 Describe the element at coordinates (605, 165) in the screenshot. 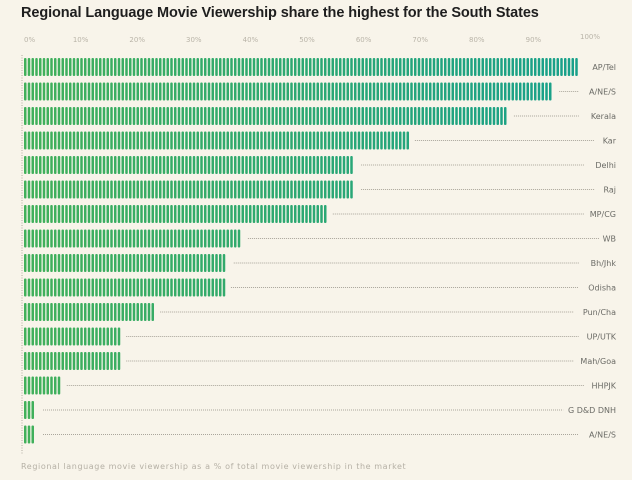

I see `category-label: Delhi` at that location.